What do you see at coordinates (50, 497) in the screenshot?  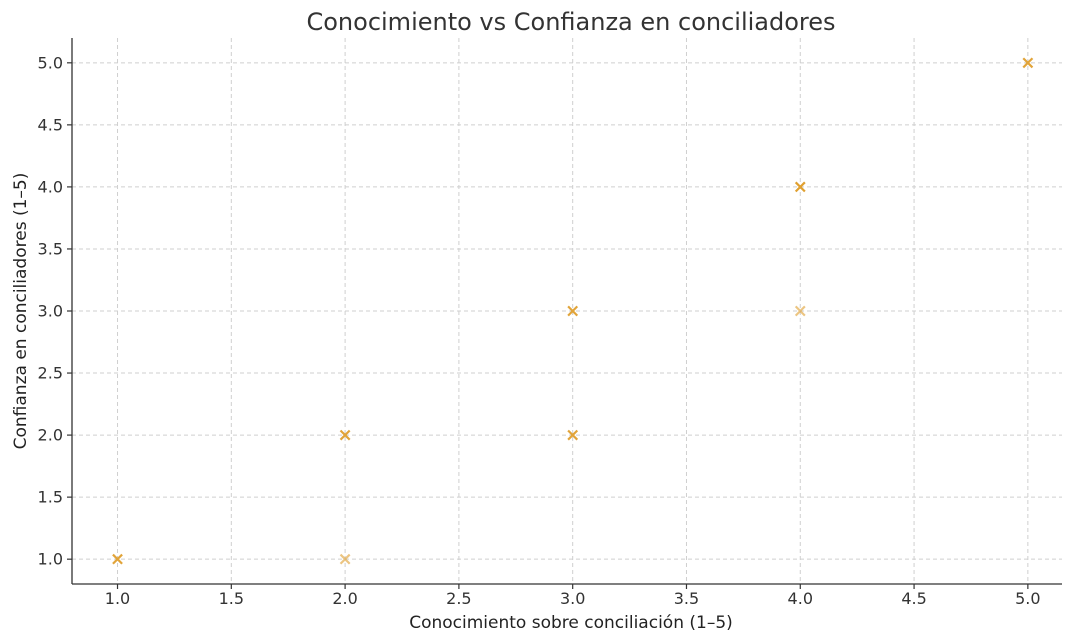 I see `y-tick-label: 1.5` at bounding box center [50, 497].